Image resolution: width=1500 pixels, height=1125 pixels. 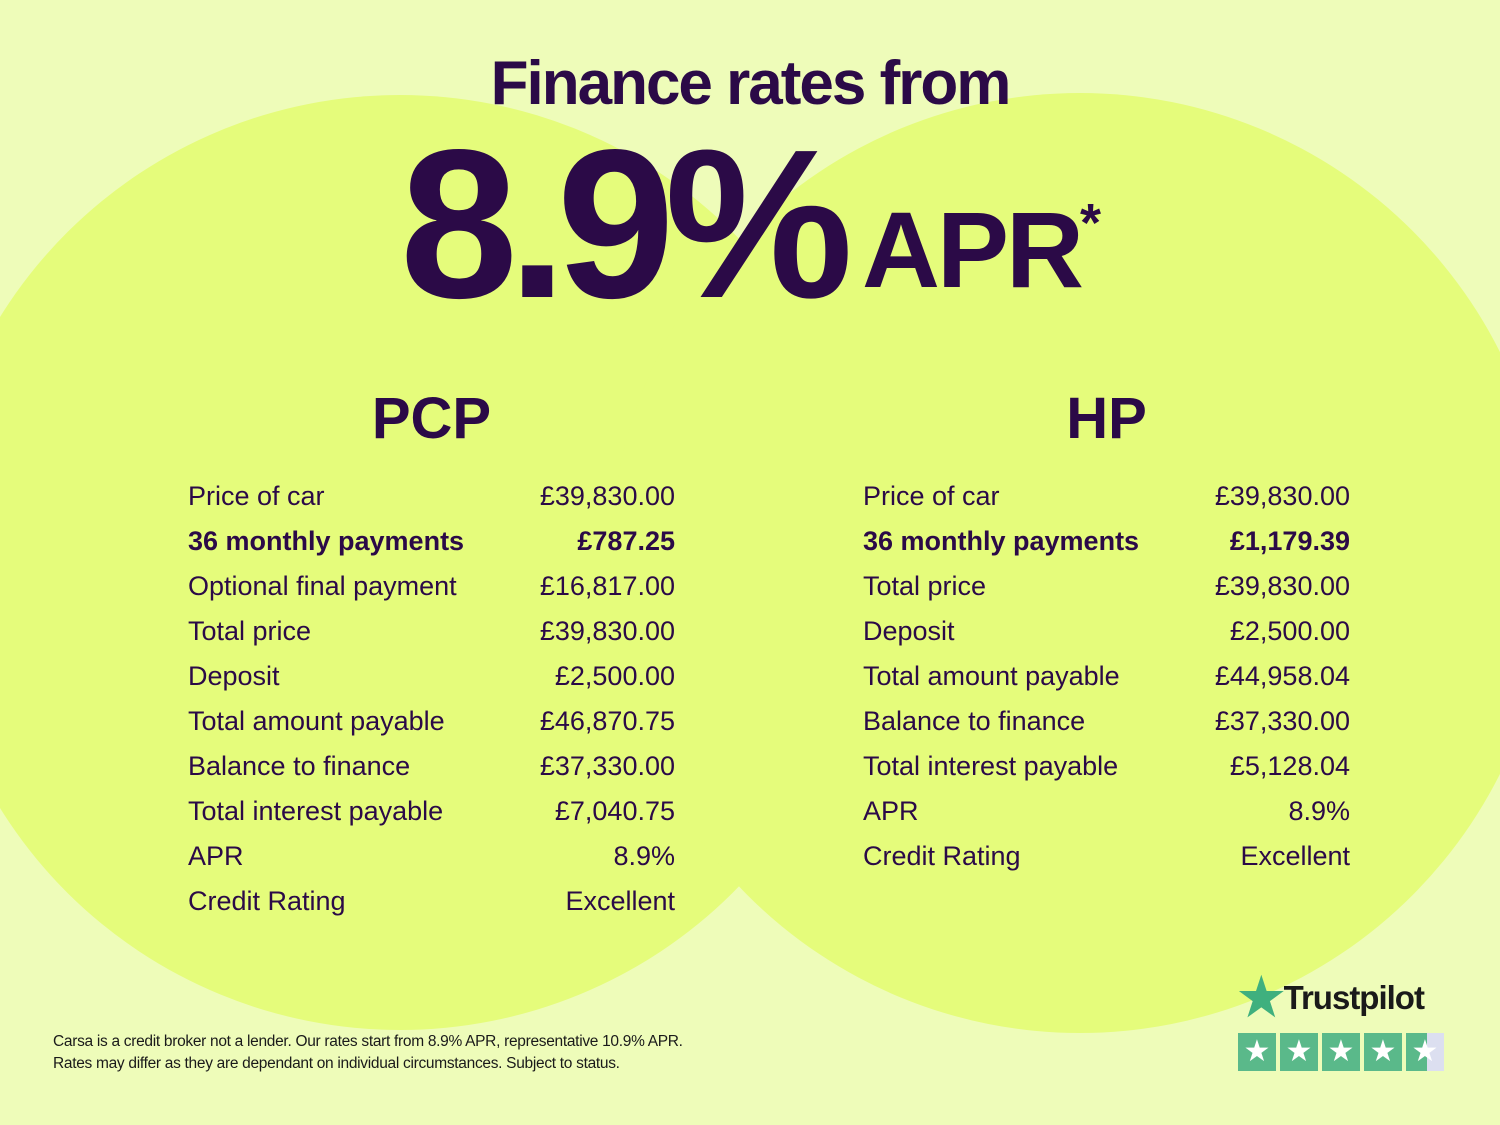 I want to click on row-value: £5,128.04, so click(x=1289, y=766).